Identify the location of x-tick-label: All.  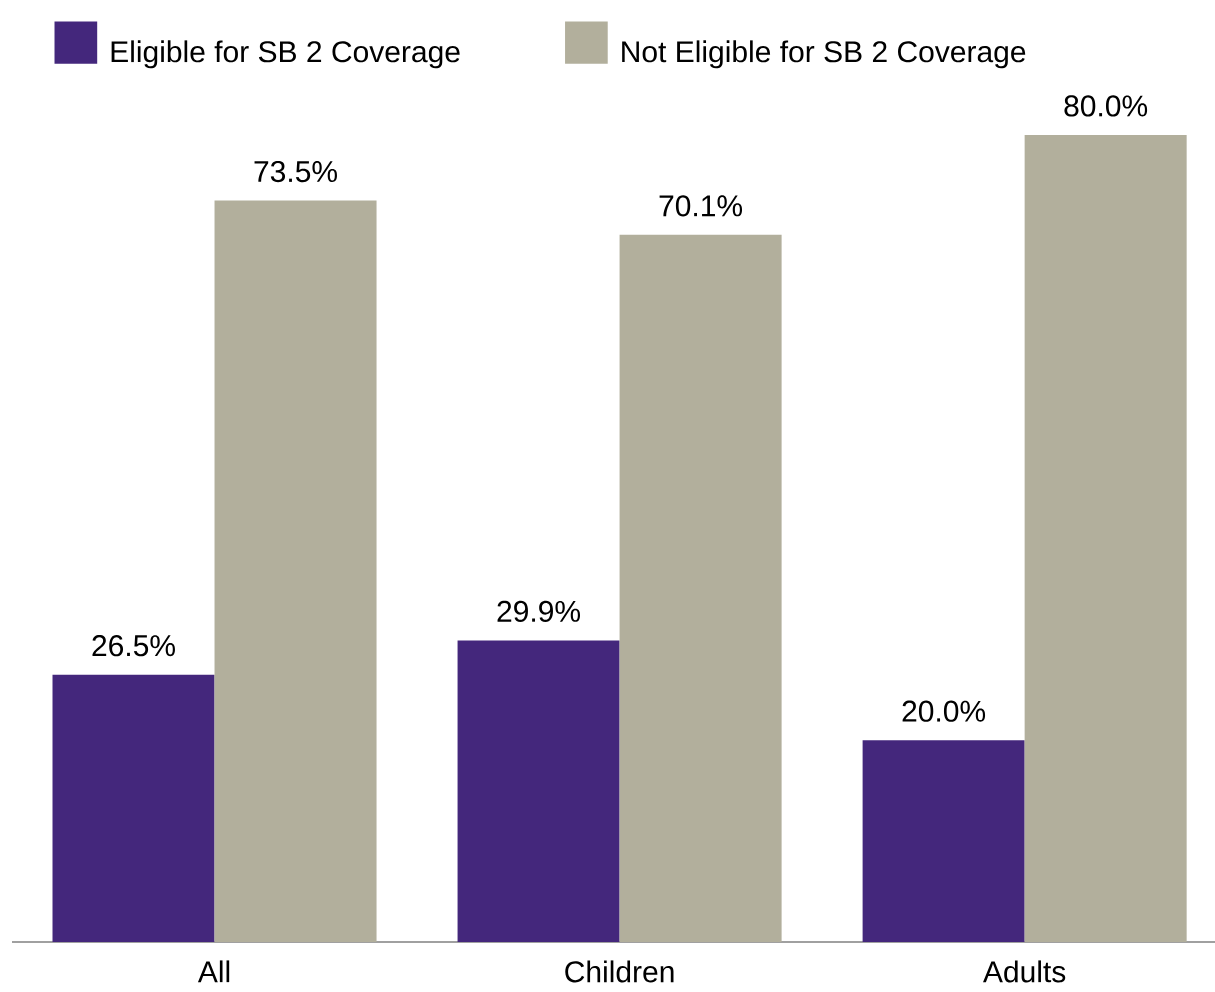
(213, 971).